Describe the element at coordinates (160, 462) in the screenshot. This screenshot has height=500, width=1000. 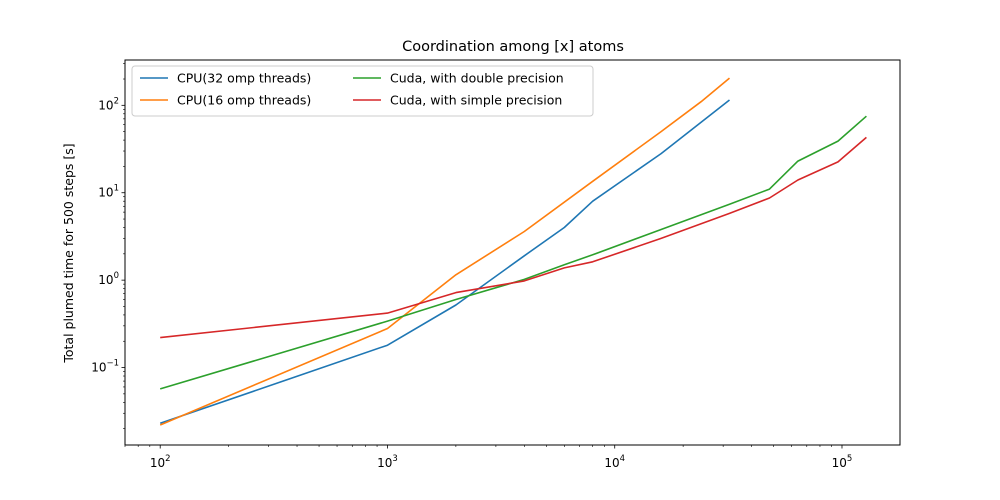
I see `x-tick-label: 10²` at that location.